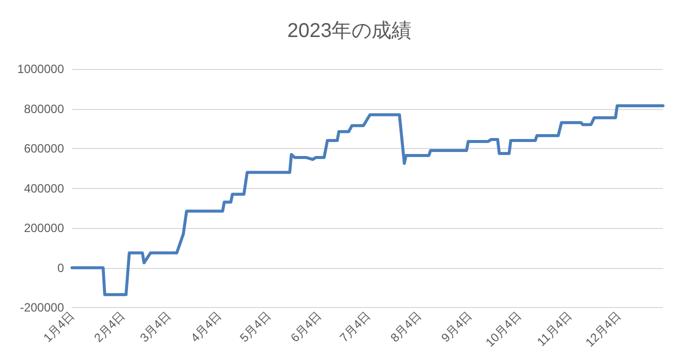  What do you see at coordinates (603, 329) in the screenshot?
I see `x-tick-label: 12月4日` at bounding box center [603, 329].